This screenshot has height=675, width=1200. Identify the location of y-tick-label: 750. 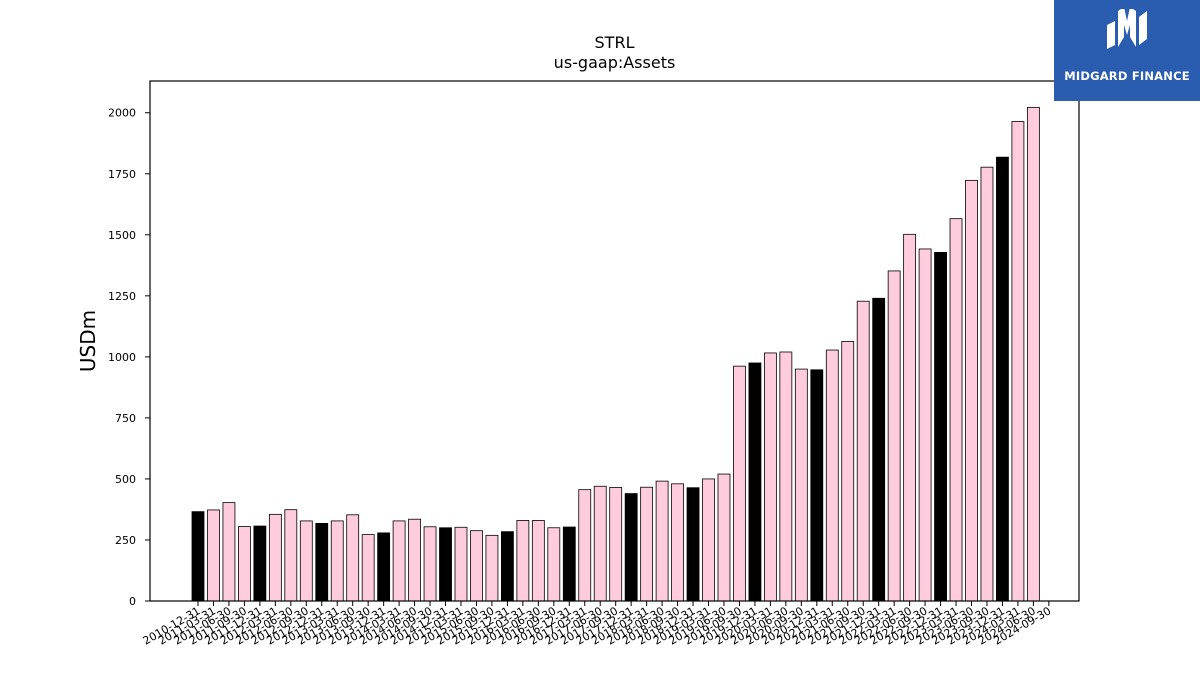
(125, 418).